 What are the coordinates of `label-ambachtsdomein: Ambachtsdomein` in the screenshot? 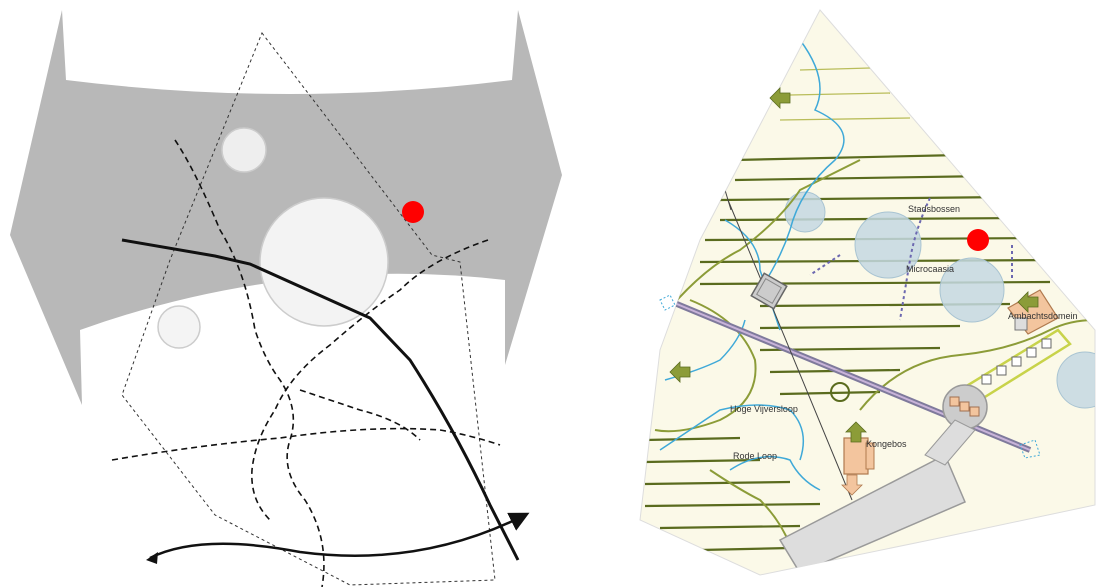 It's located at (1043, 316).